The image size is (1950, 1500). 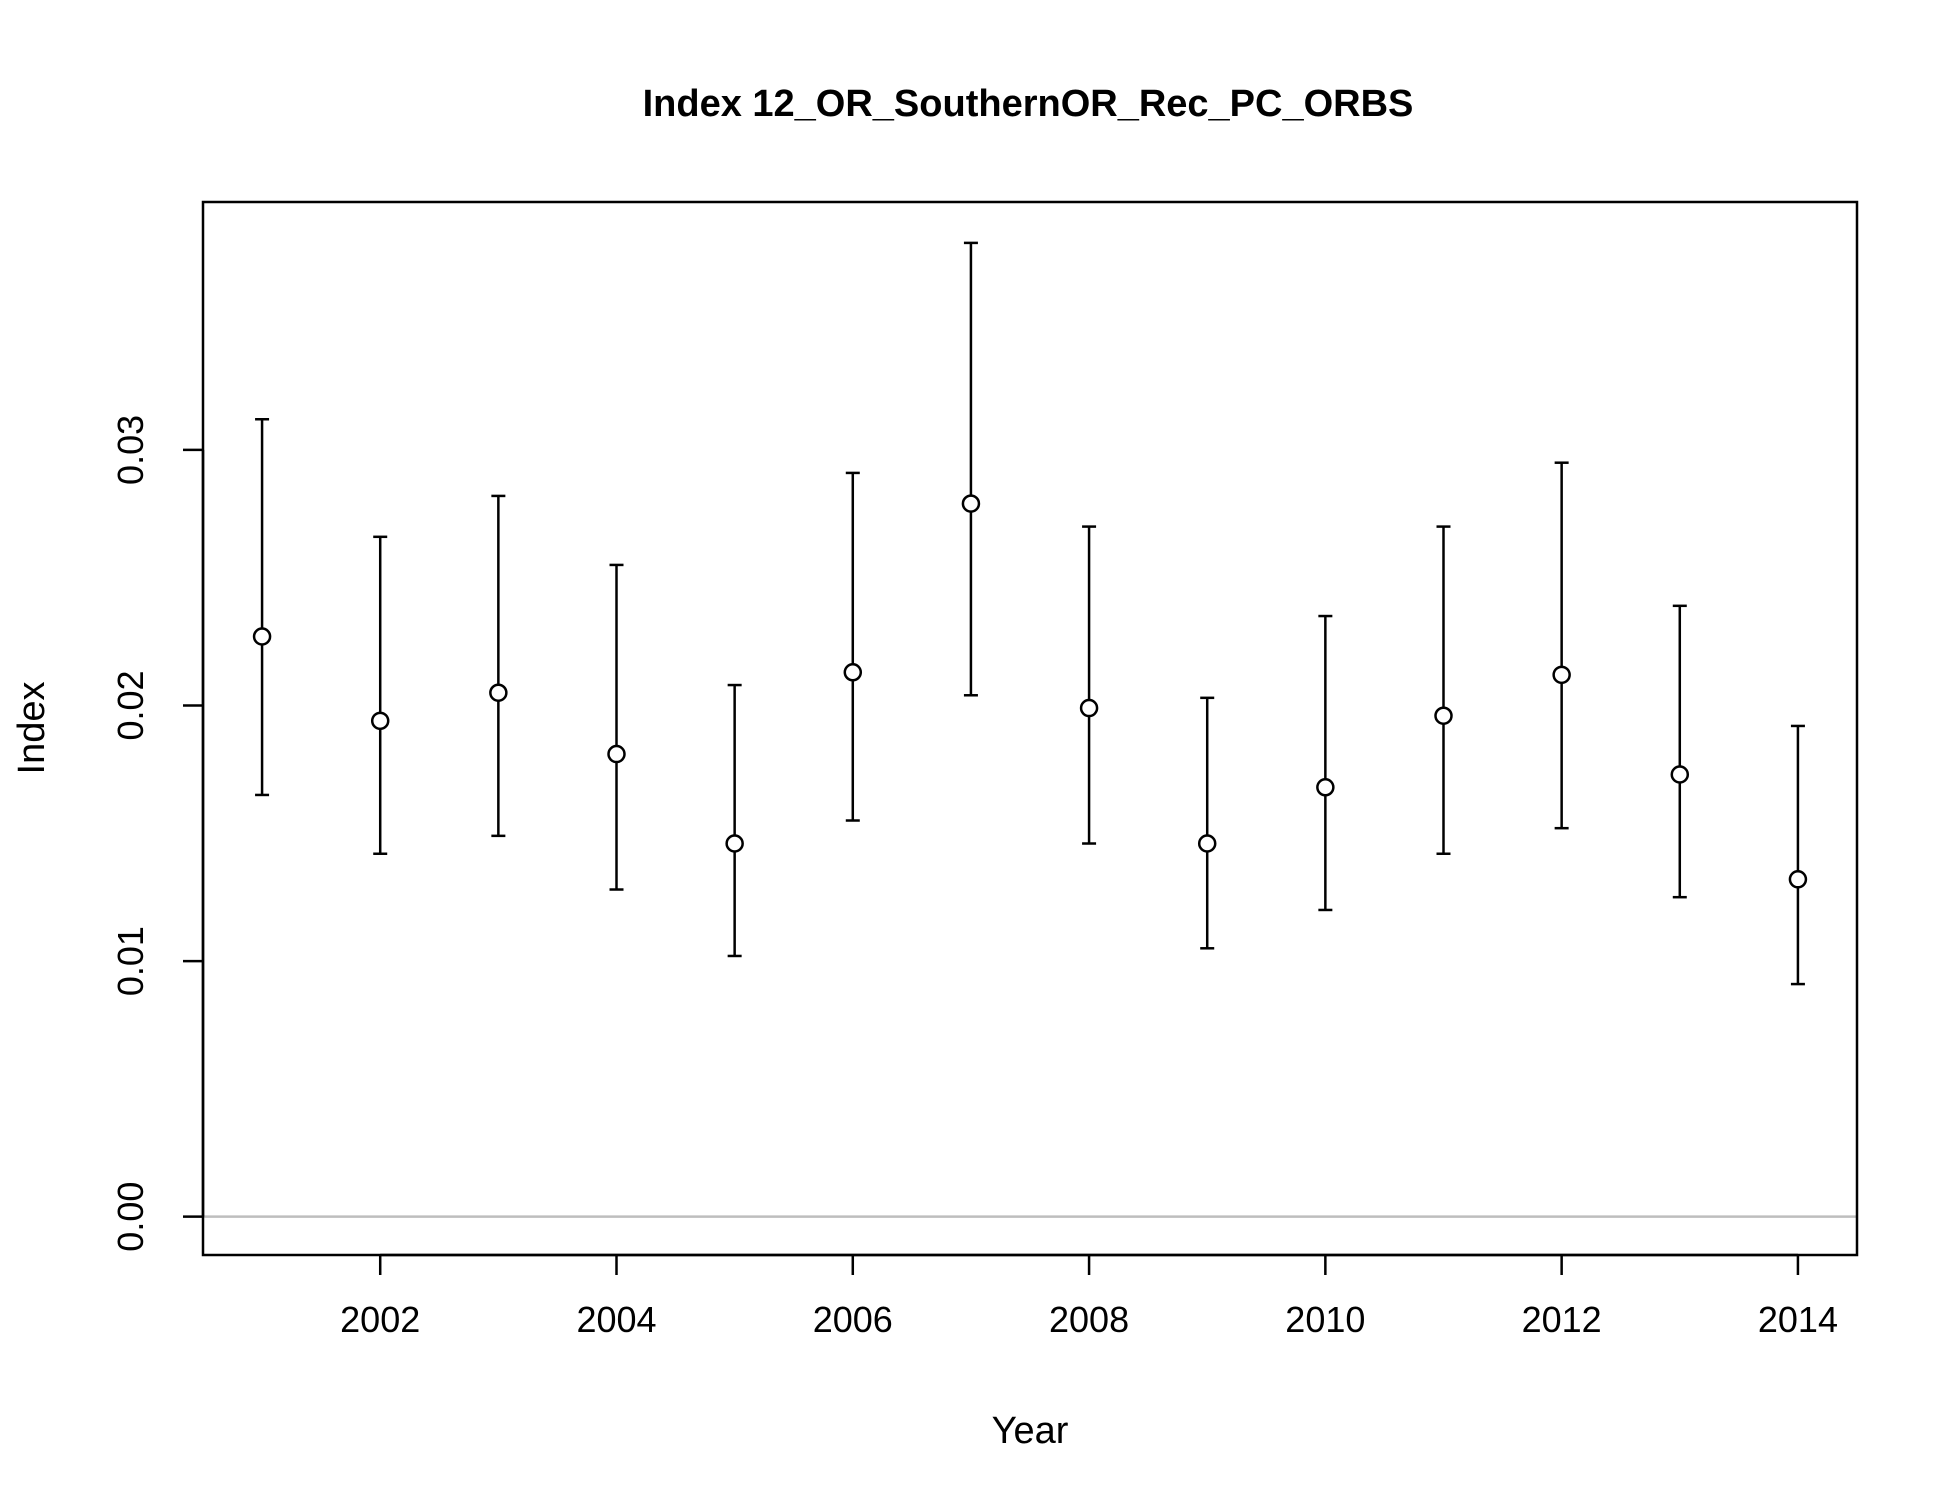 I want to click on x-axis: 2002 2004 2006 2008 2010 2012 2014, so click(x=1089, y=1296).